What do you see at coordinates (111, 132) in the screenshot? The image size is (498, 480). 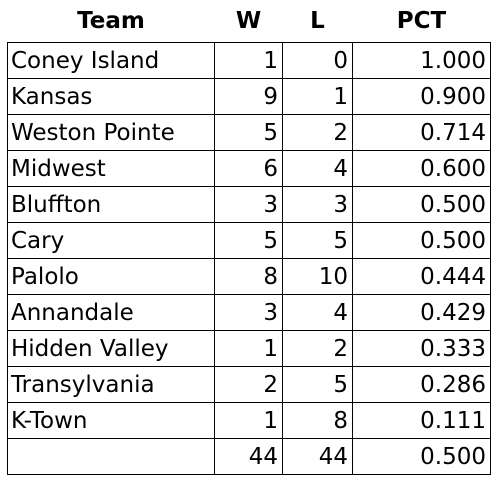 I see `team-cell: Weston Pointe` at bounding box center [111, 132].